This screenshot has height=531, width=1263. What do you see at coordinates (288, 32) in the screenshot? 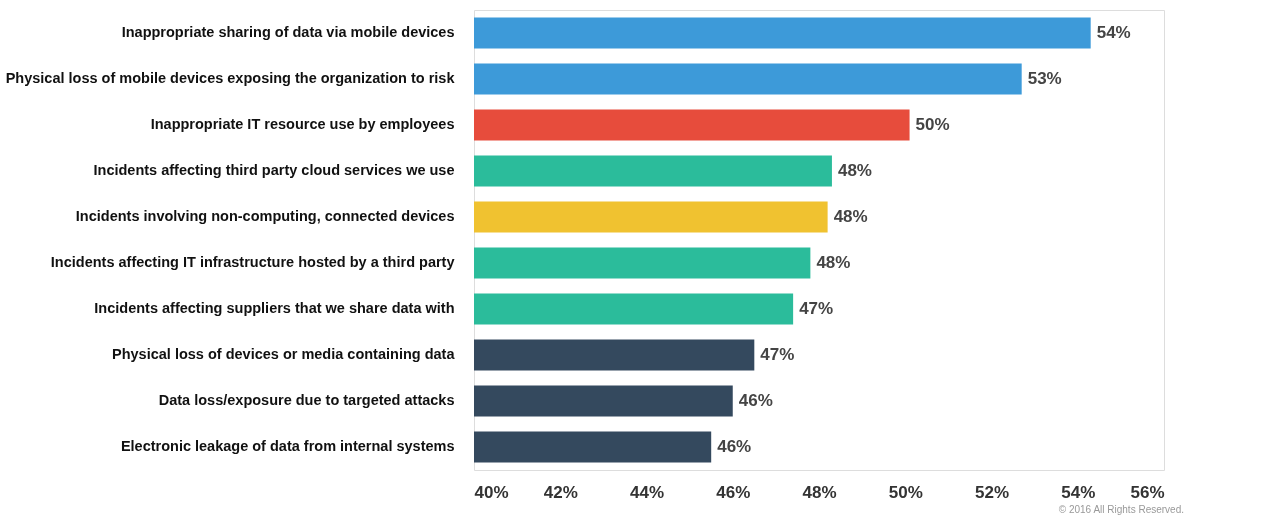
I see `y-tick-label: Inappropriate sharing of data via mobile devices` at bounding box center [288, 32].